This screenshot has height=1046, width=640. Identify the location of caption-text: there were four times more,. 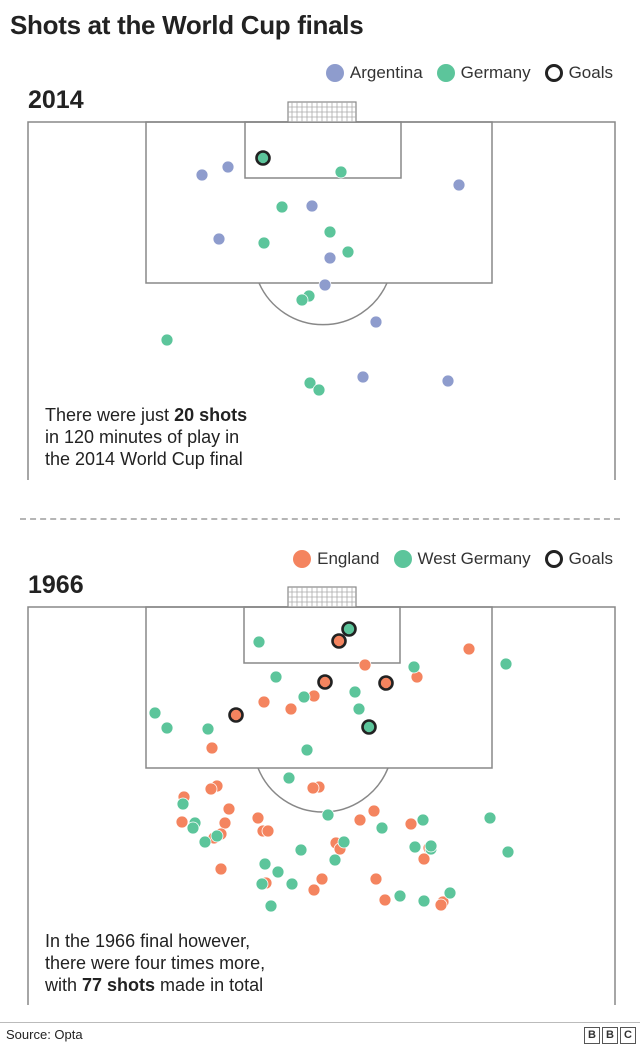
(155, 963).